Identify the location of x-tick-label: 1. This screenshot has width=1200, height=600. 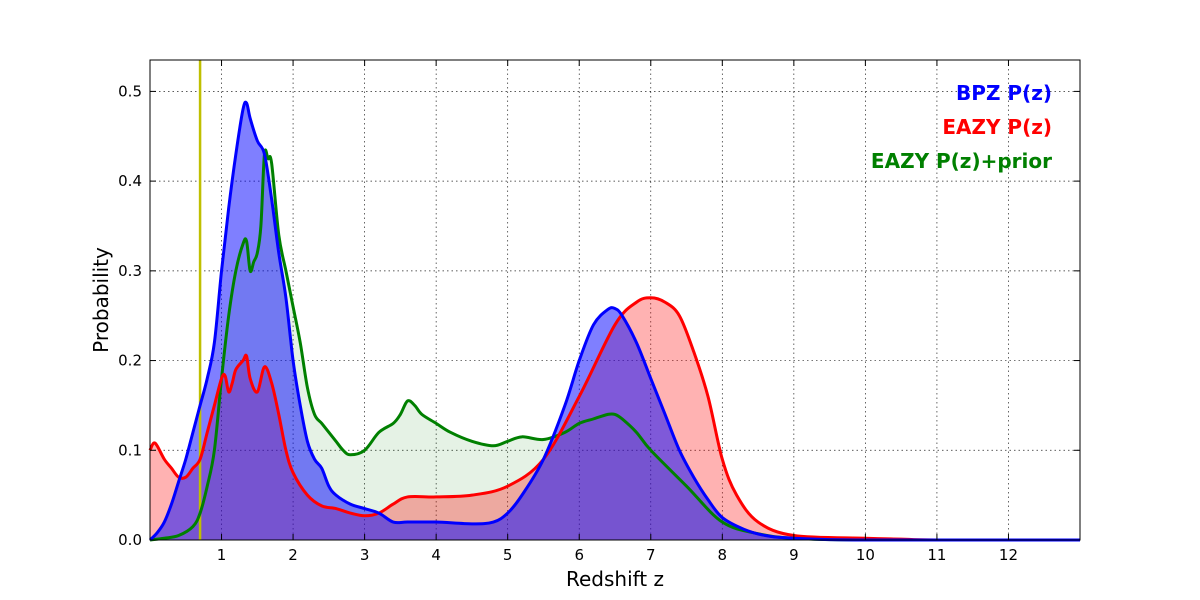
(222, 555).